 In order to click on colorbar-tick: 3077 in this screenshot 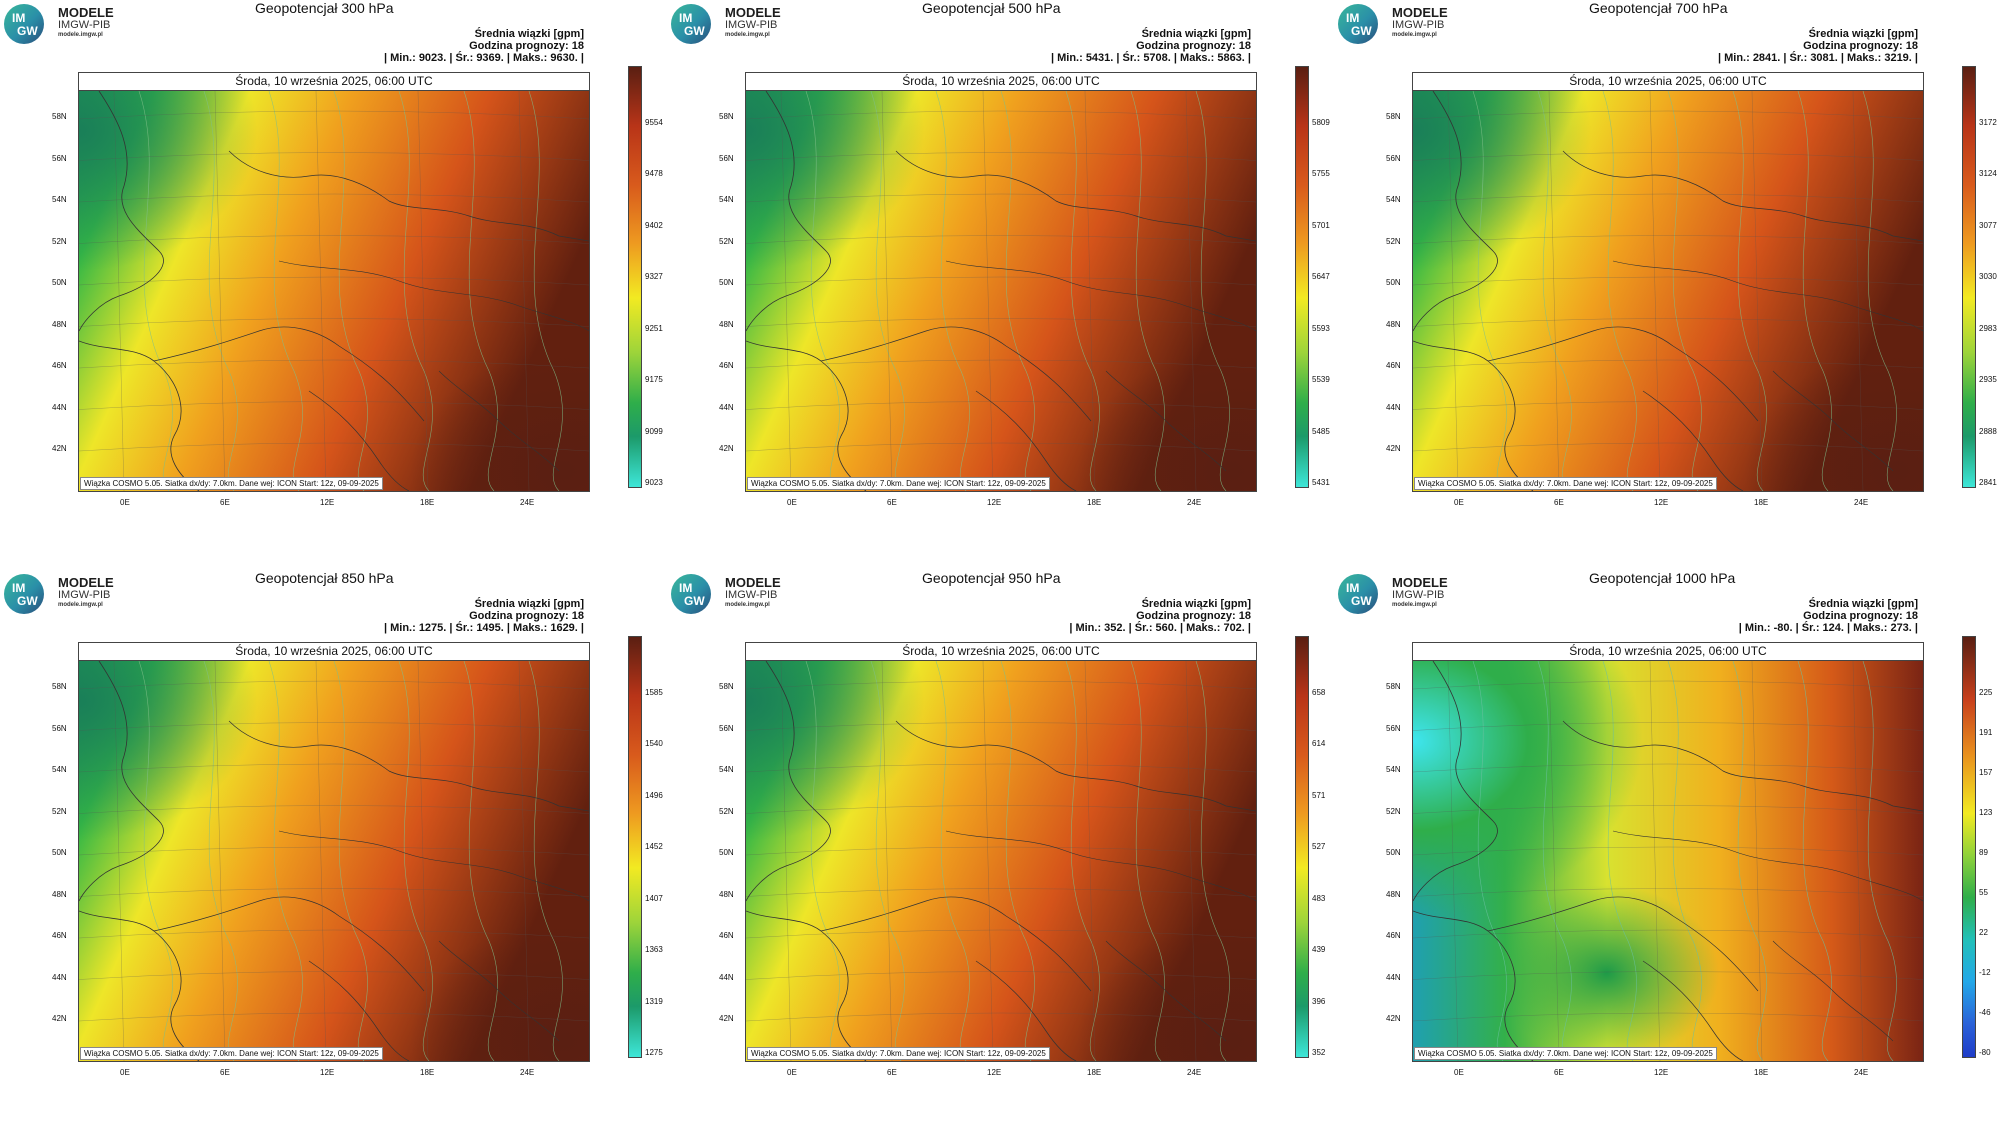, I will do `click(1988, 225)`.